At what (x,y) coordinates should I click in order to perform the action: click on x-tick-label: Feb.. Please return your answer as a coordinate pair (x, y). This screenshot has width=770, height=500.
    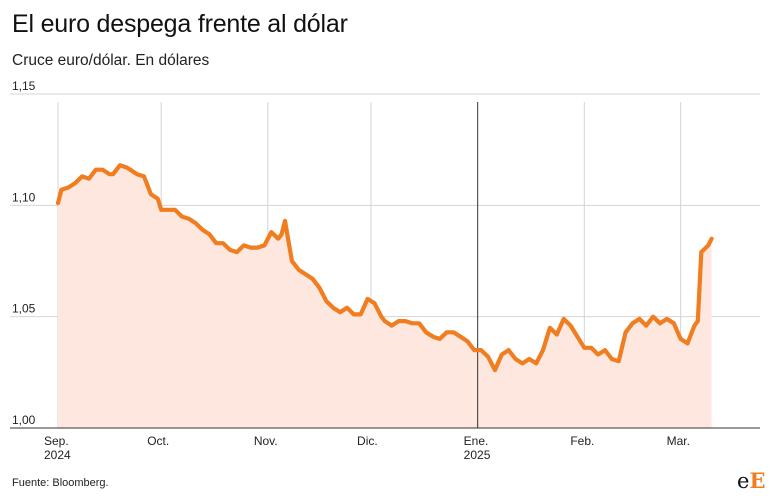
    Looking at the image, I should click on (582, 441).